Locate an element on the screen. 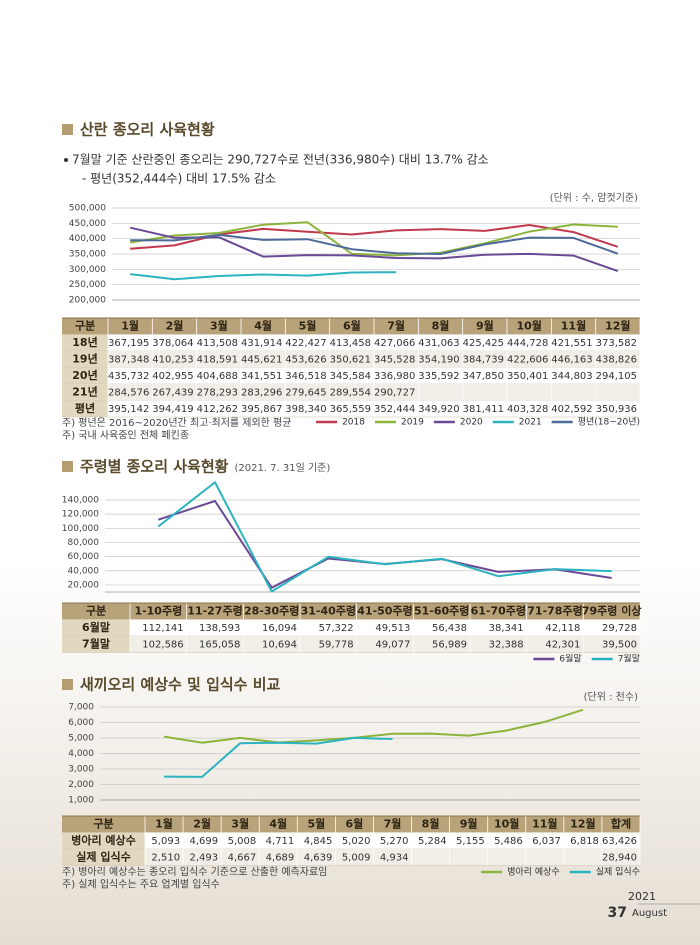  table-cell: 410,253 is located at coordinates (172, 359).